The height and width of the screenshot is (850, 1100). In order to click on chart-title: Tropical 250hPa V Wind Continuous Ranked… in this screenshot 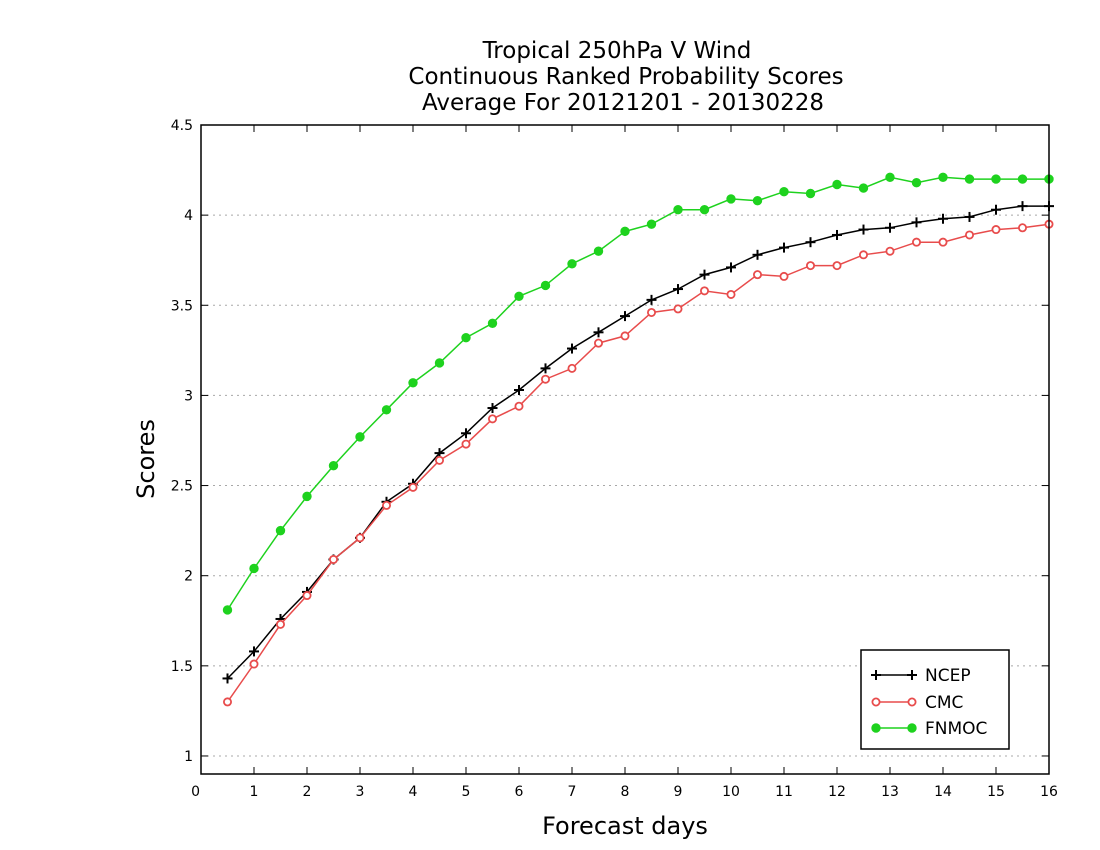, I will do `click(625, 77)`.